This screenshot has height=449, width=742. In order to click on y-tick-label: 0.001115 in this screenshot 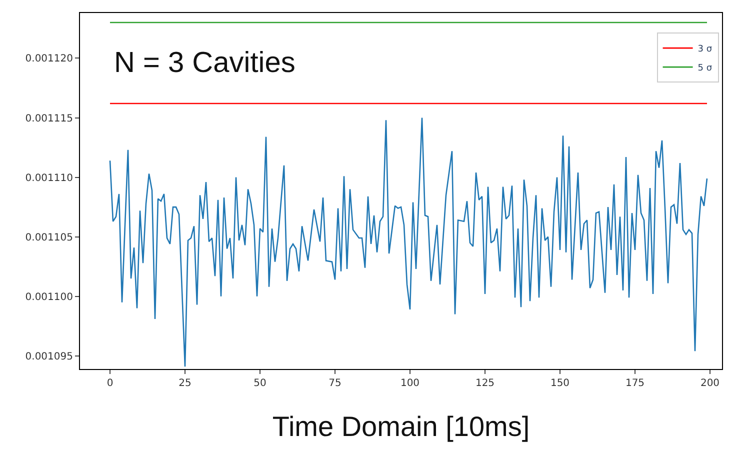, I will do `click(49, 118)`.